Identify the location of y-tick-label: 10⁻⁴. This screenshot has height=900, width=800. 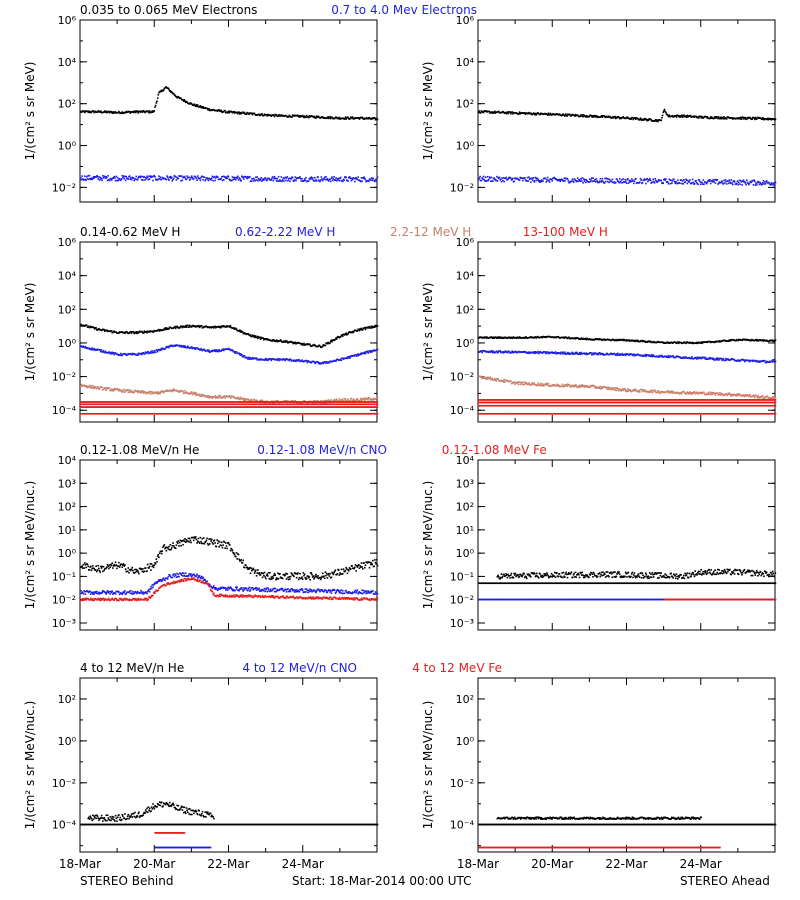
(64, 410).